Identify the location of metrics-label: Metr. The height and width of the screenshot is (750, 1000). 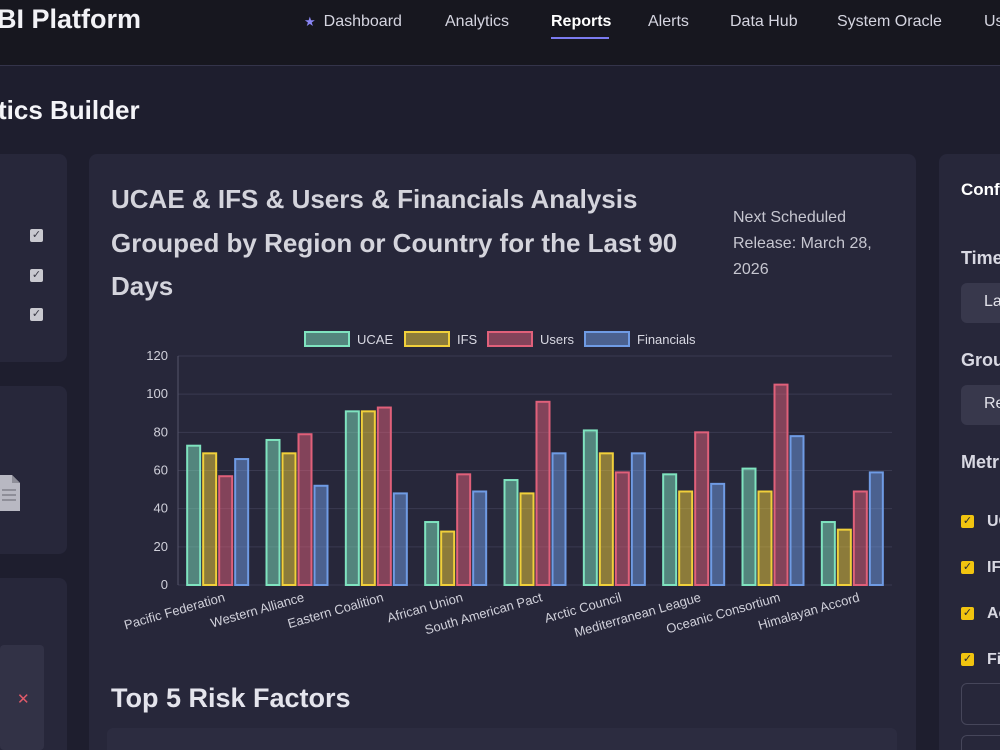
(980, 462).